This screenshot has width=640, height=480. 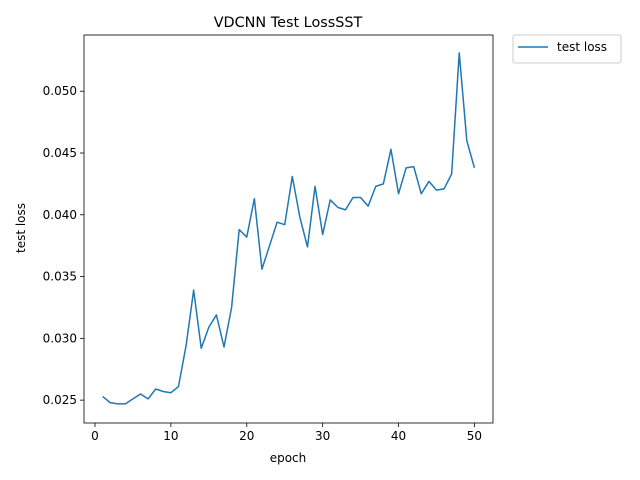 I want to click on y-tick-label: 0.030, so click(x=60, y=338).